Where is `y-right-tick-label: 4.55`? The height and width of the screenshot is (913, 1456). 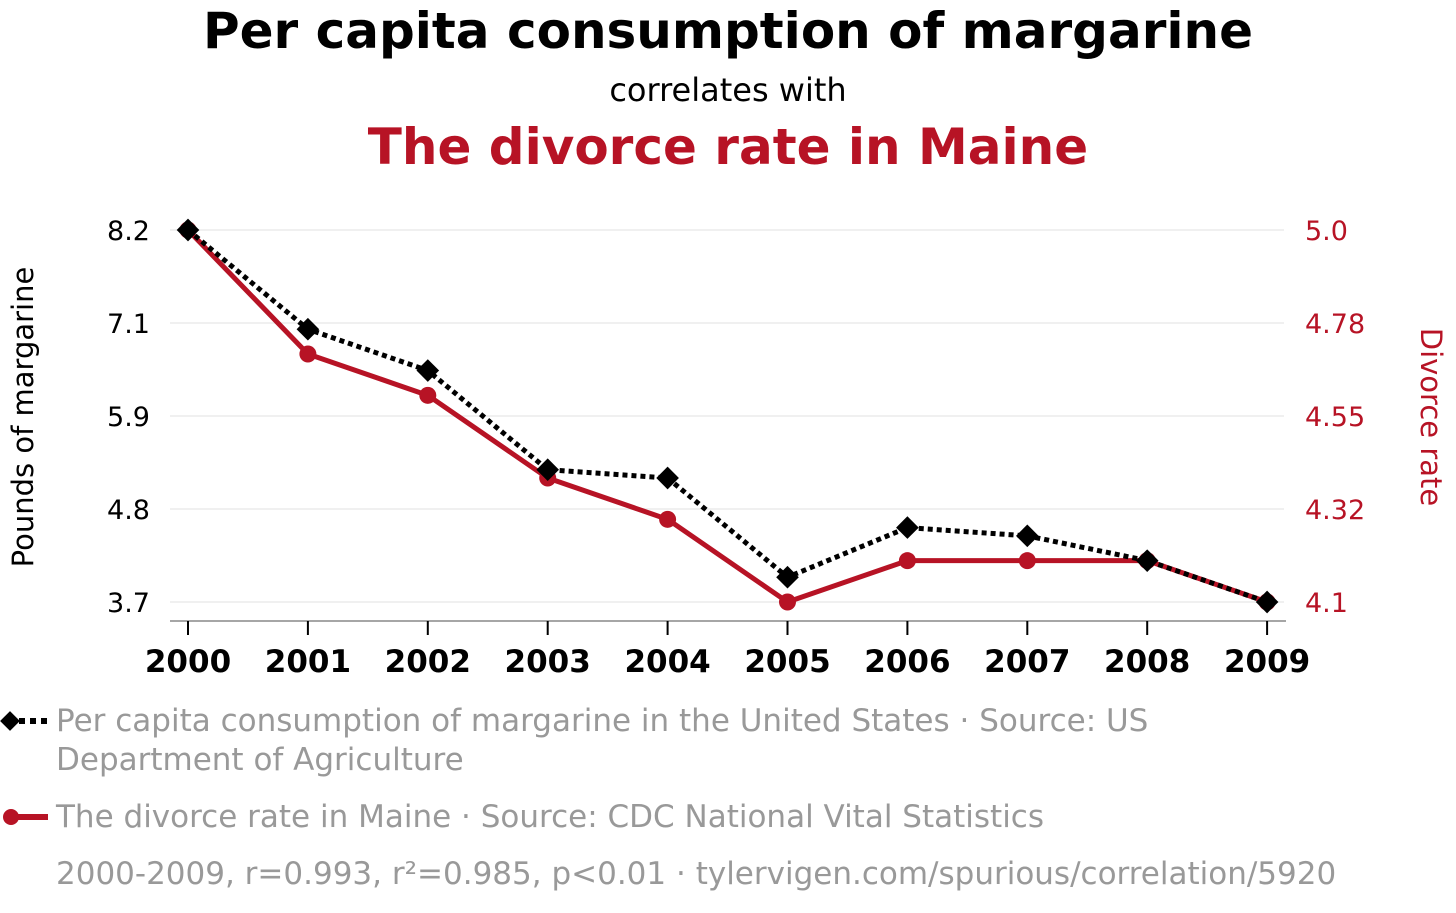
y-right-tick-label: 4.55 is located at coordinates (1335, 417).